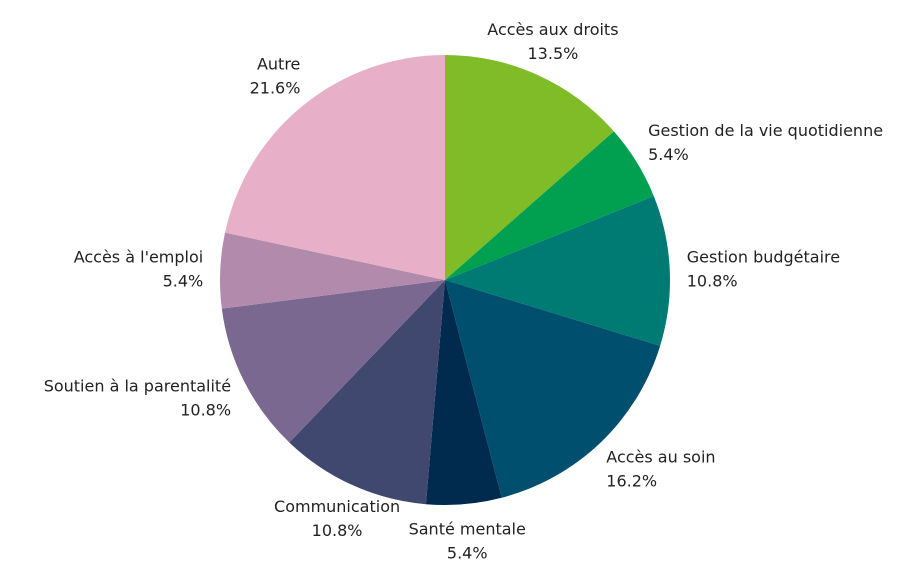 This screenshot has width=924, height=563. Describe the element at coordinates (765, 130) in the screenshot. I see `slice-label: Gestion de la vie quotidienne` at that location.